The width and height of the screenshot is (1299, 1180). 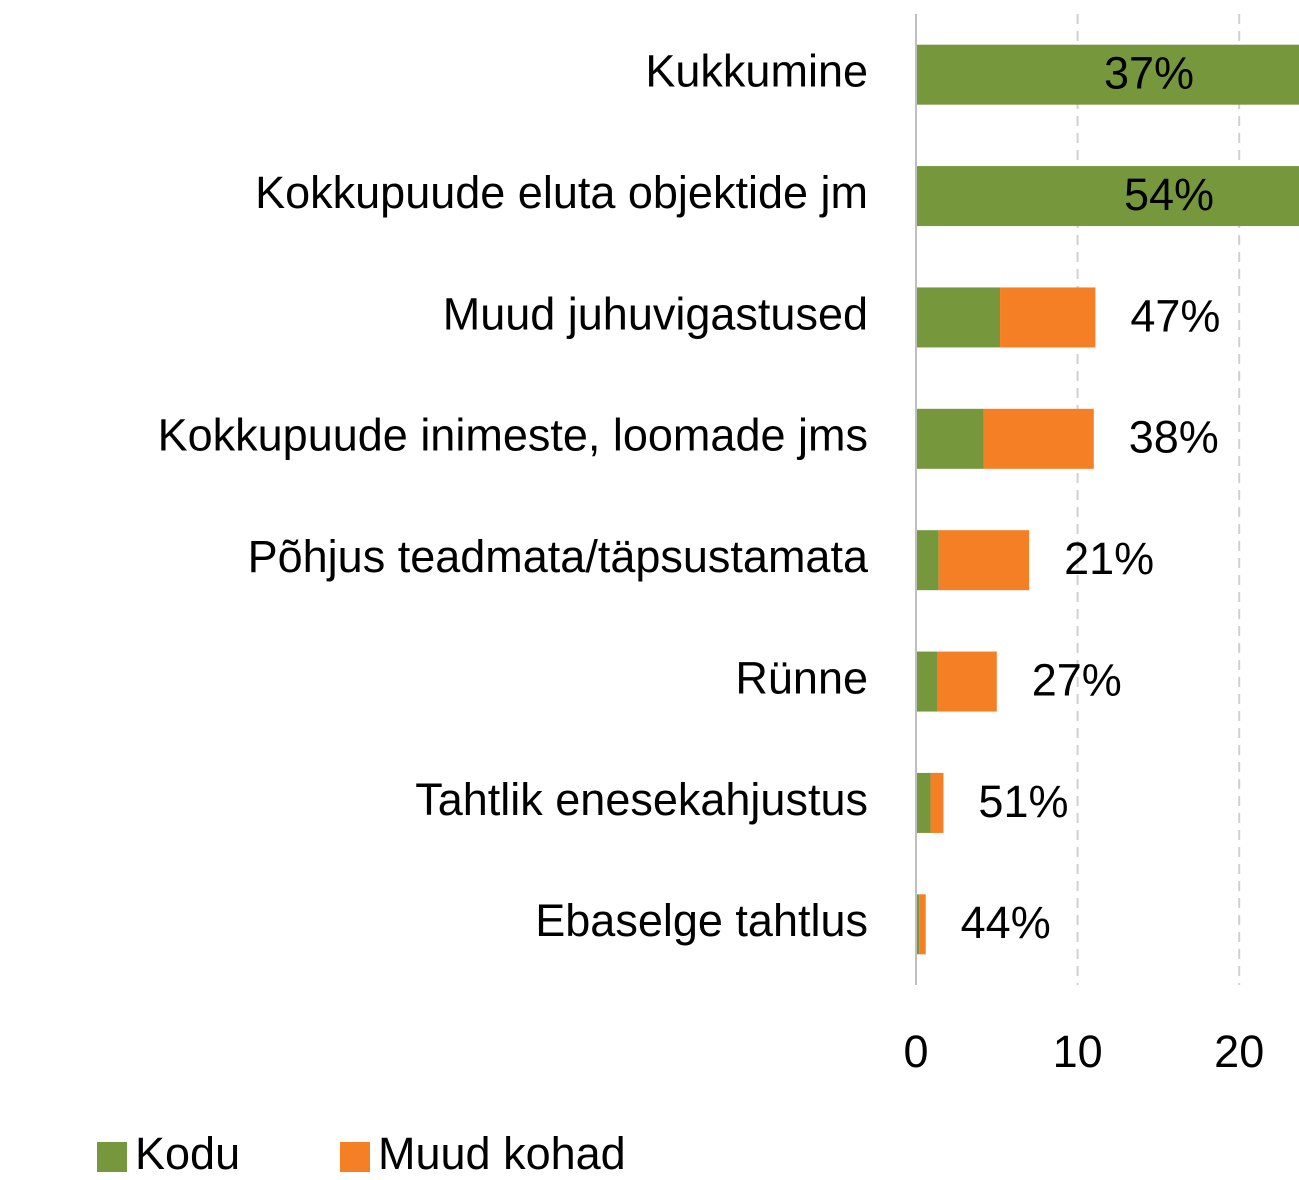 I want to click on category-label: Põhjus teadmata/täpsustamata, so click(x=558, y=556).